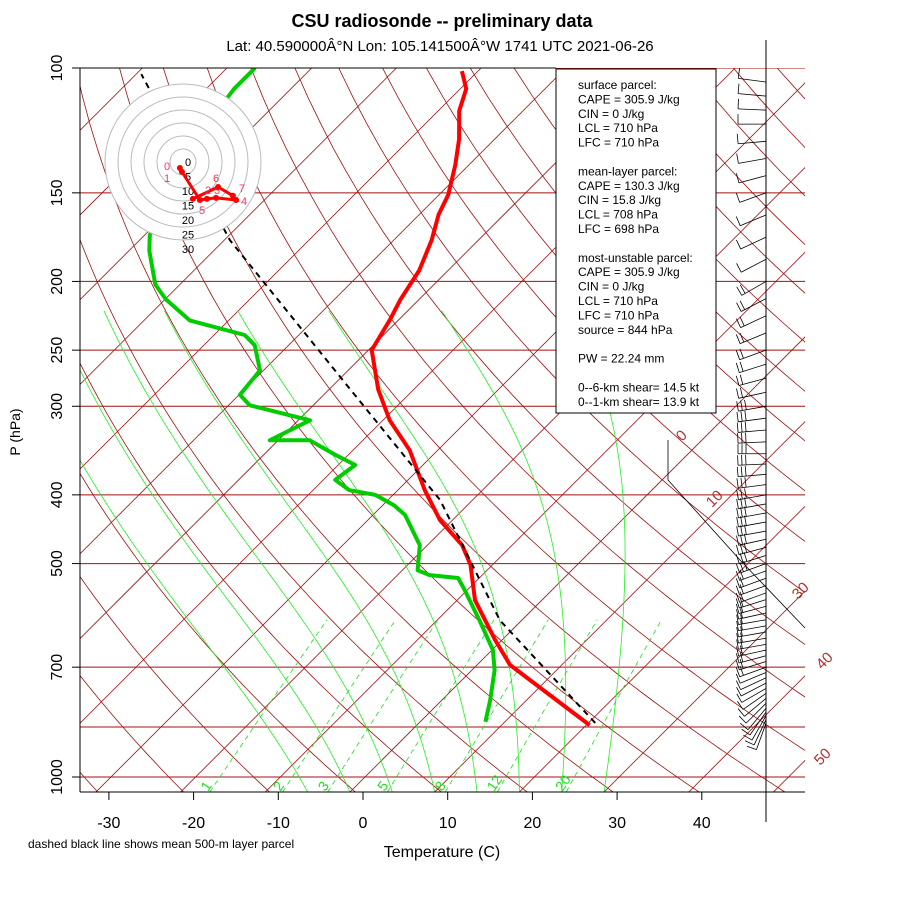  Describe the element at coordinates (57, 192) in the screenshot. I see `y-tick-label: 150` at that location.